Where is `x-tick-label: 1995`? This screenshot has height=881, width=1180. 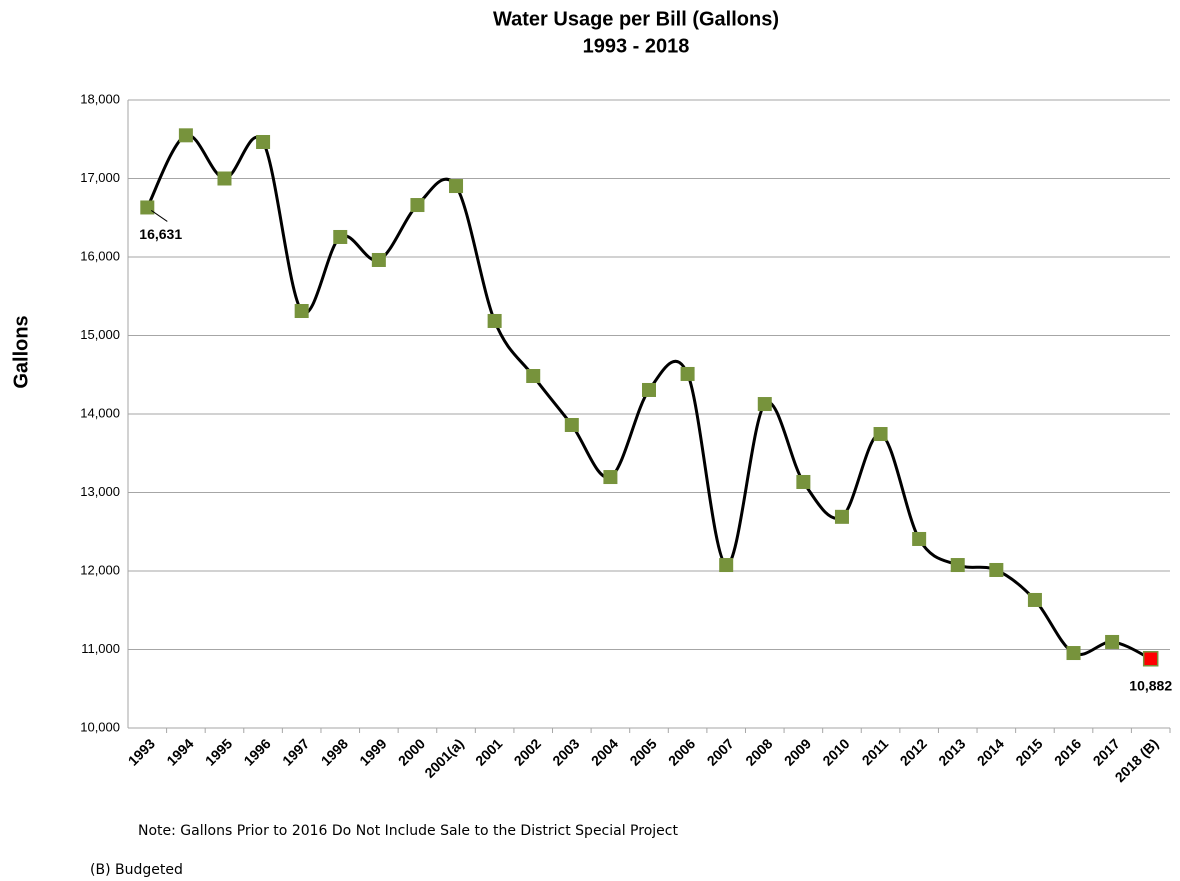 x-tick-label: 1995 is located at coordinates (218, 751).